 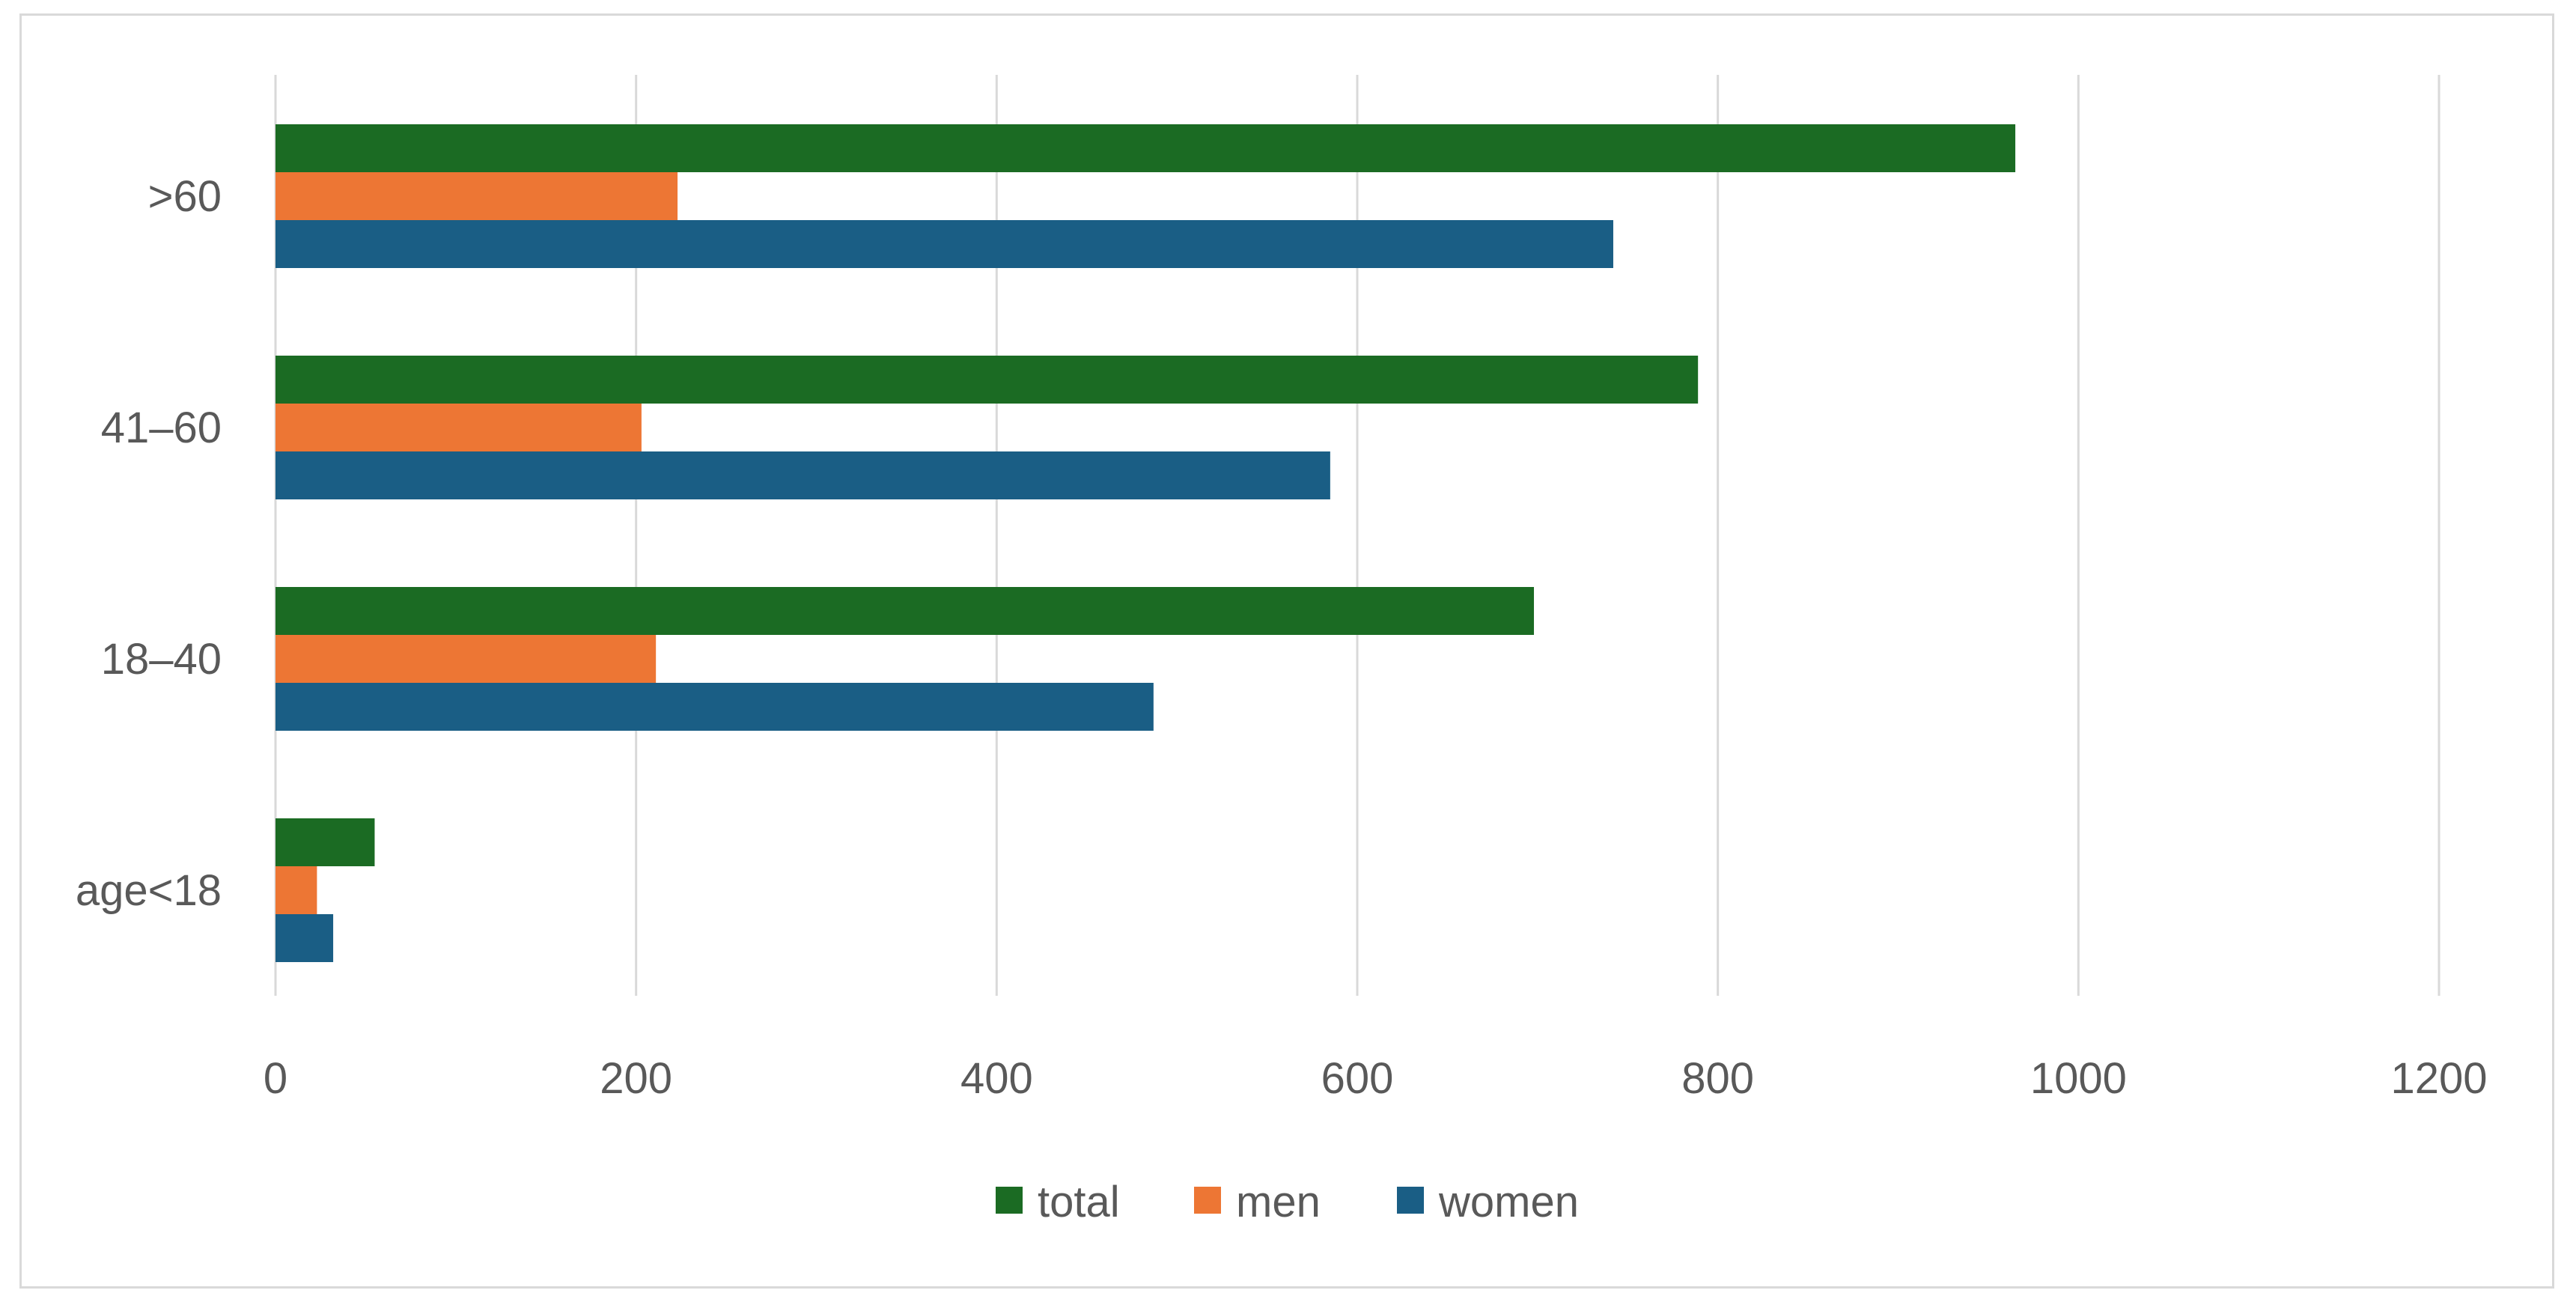 What do you see at coordinates (1508, 1202) in the screenshot?
I see `legend-label-women: women` at bounding box center [1508, 1202].